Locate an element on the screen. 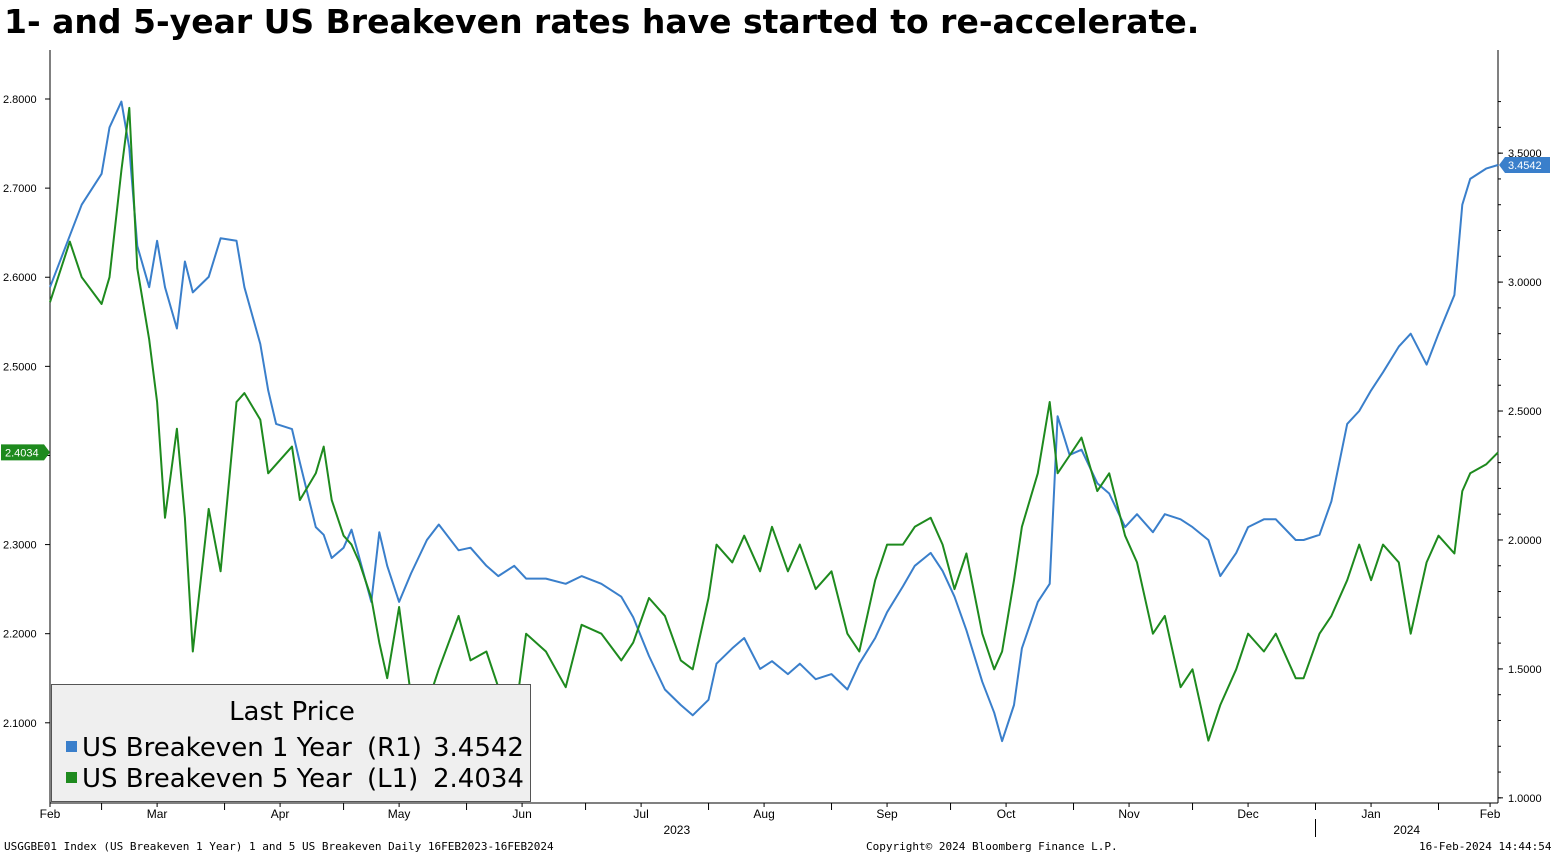  right-last-price-badge is located at coordinates (1524, 164).